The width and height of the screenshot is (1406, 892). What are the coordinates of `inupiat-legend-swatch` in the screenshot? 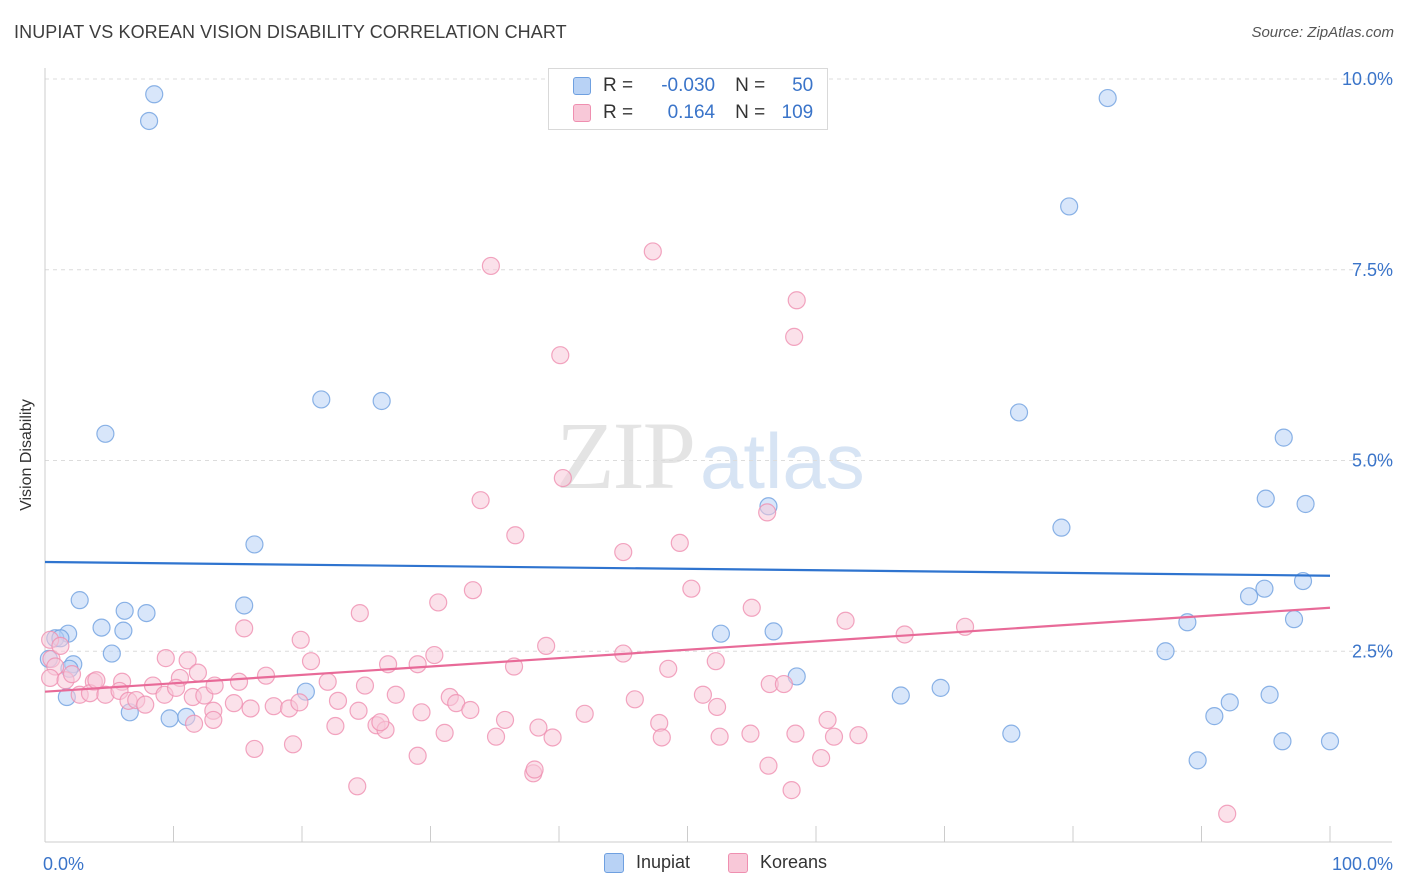 It's located at (614, 862).